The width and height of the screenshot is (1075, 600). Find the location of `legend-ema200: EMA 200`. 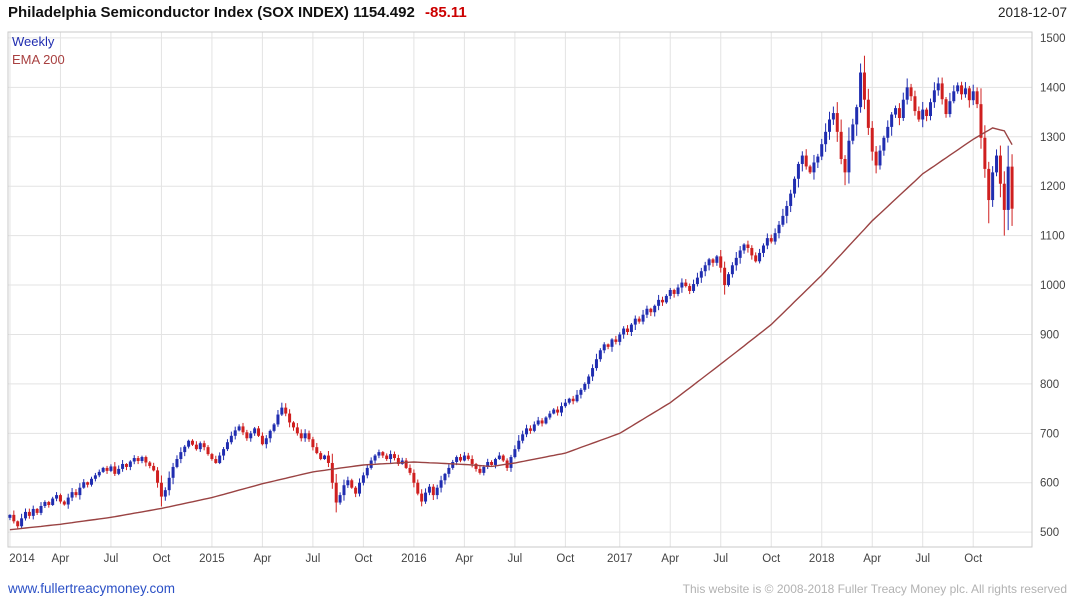

legend-ema200: EMA 200 is located at coordinates (38, 59).